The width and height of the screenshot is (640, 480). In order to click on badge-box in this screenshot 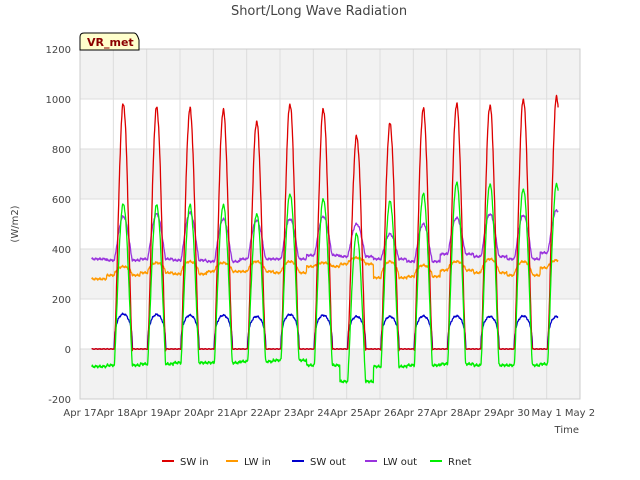, I will do `click(109, 41)`.